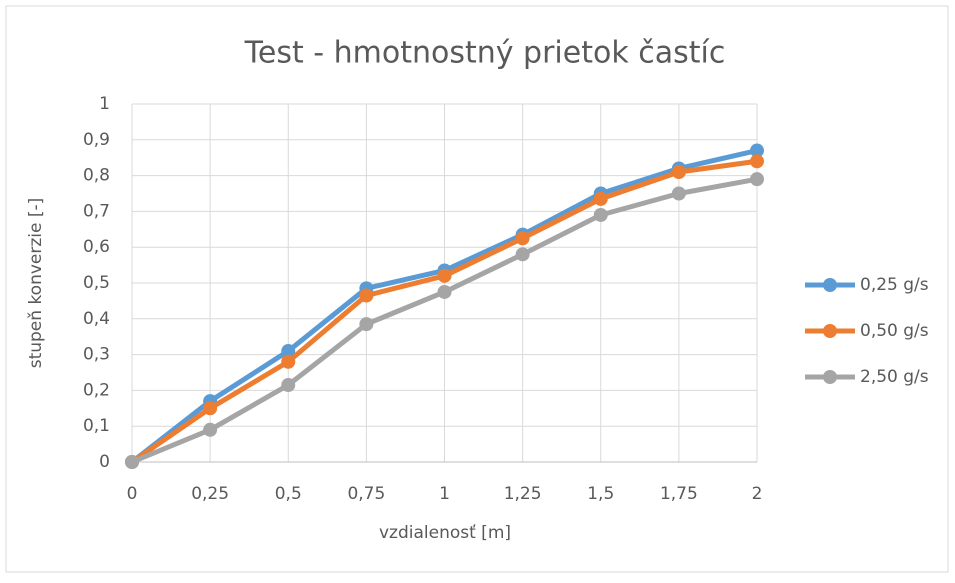 Image resolution: width=955 pixels, height=583 pixels. Describe the element at coordinates (132, 494) in the screenshot. I see `x-tick-label: 0` at that location.